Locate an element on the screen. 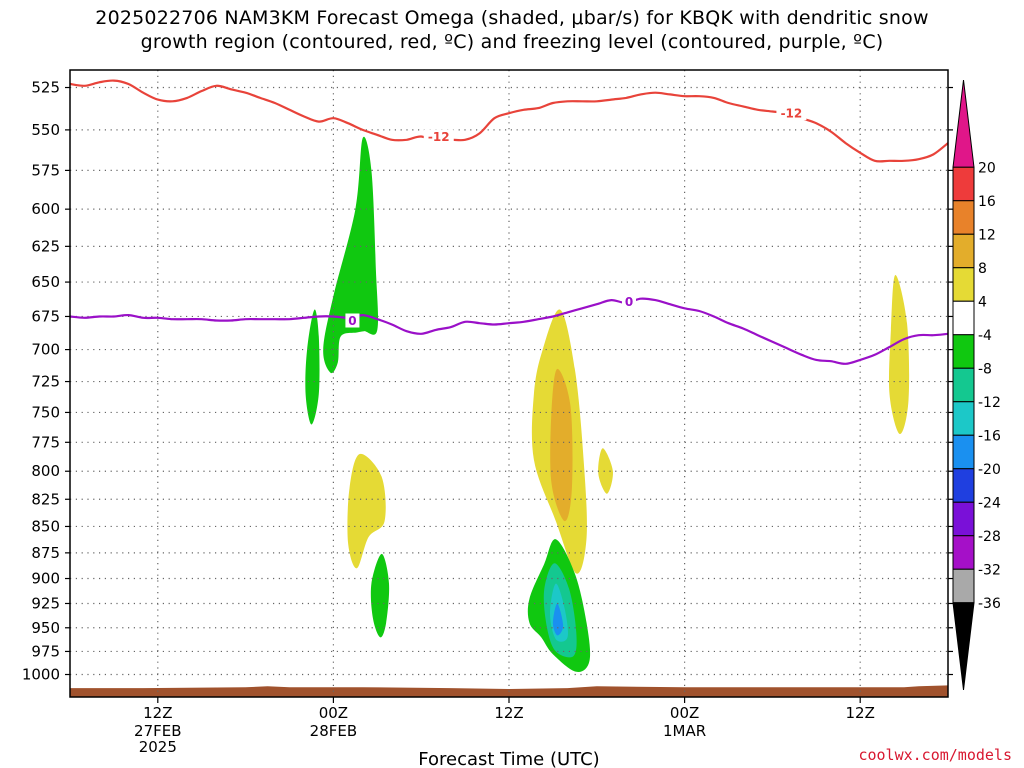  colorbar-label: -32 is located at coordinates (989, 570).